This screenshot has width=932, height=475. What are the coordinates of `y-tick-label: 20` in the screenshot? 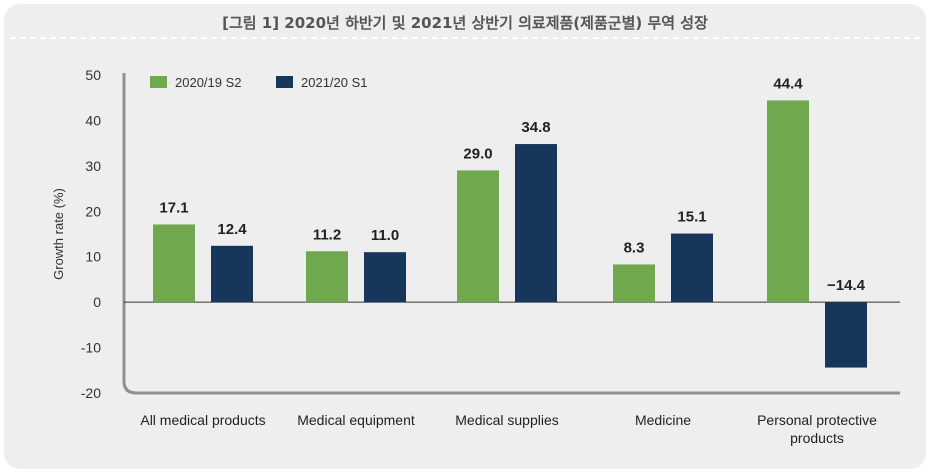 It's located at (93, 211).